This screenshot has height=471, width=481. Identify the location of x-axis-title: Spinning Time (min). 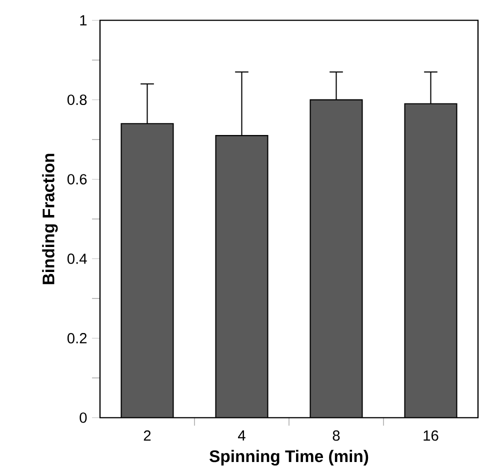
(289, 458).